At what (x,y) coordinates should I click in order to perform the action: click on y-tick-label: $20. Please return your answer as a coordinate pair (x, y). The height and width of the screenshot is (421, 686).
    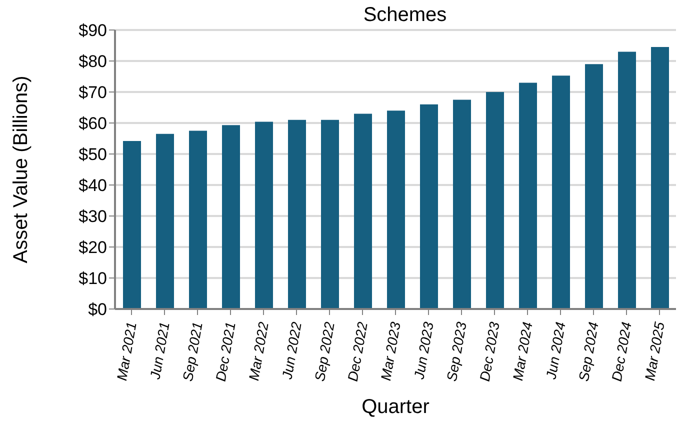
    Looking at the image, I should click on (92, 248).